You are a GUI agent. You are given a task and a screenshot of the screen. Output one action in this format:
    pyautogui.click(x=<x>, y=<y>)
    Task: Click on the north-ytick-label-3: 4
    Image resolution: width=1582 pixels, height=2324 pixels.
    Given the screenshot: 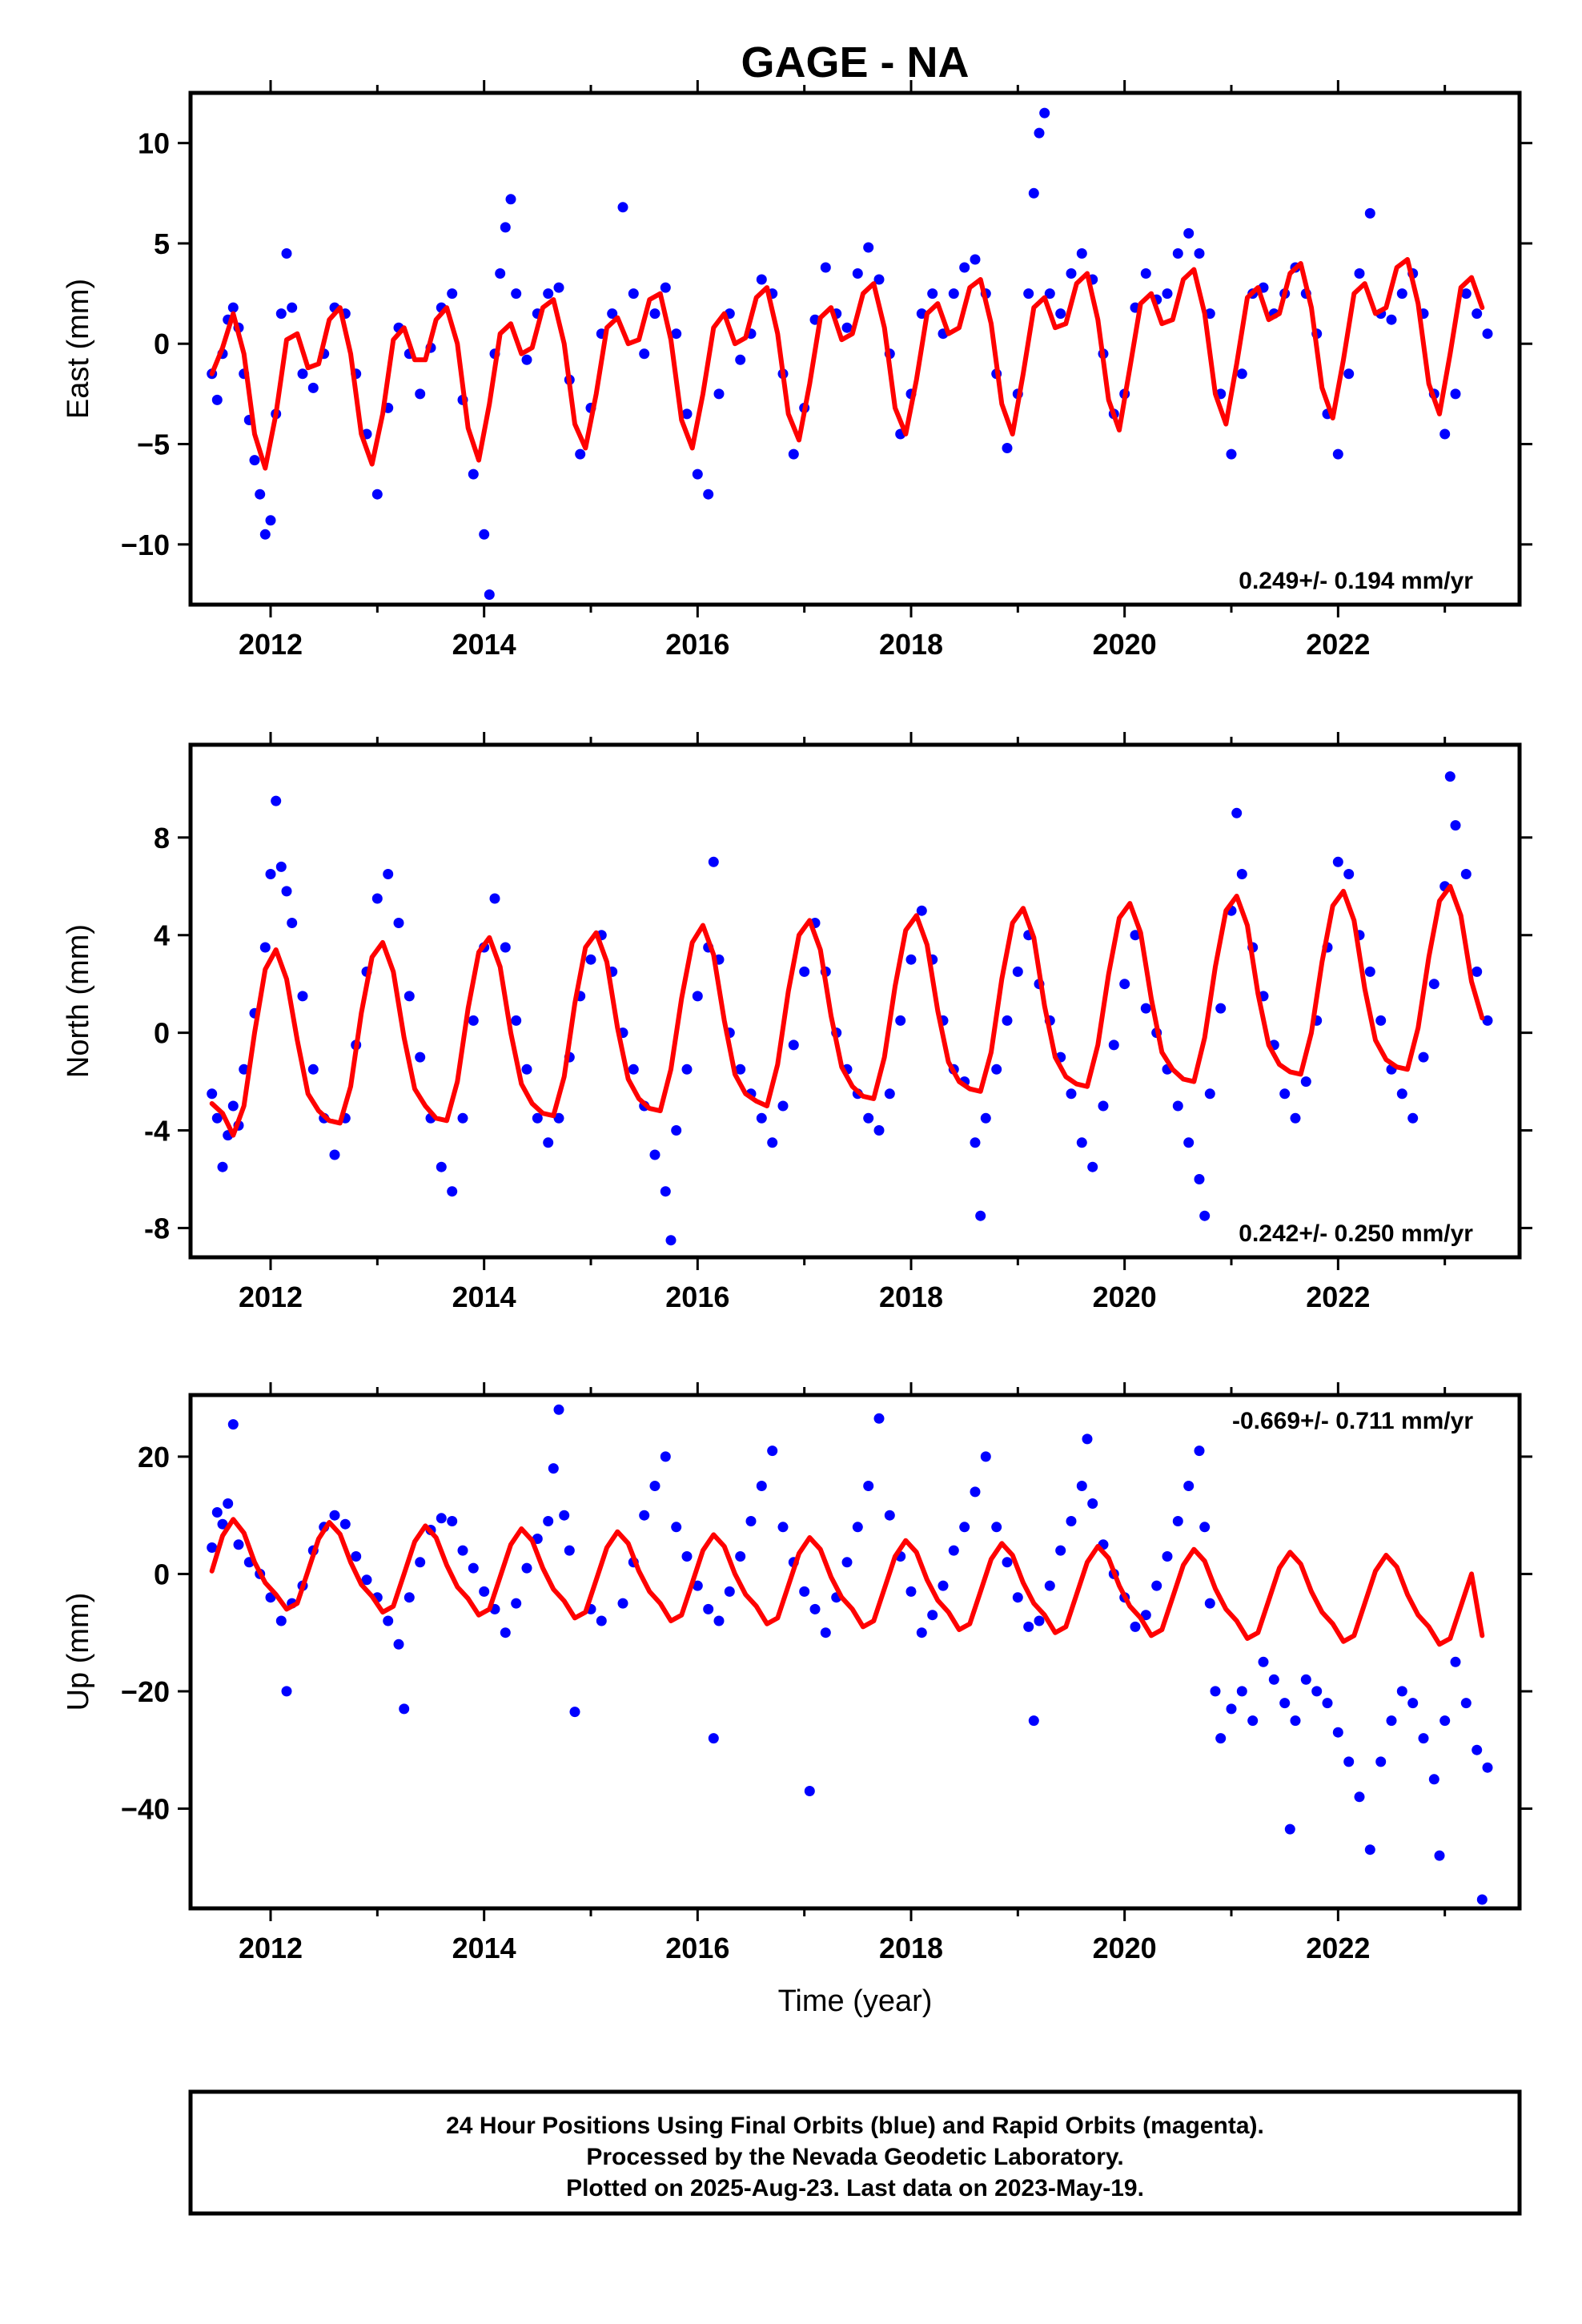 What is the action you would take?
    pyautogui.click(x=162, y=935)
    